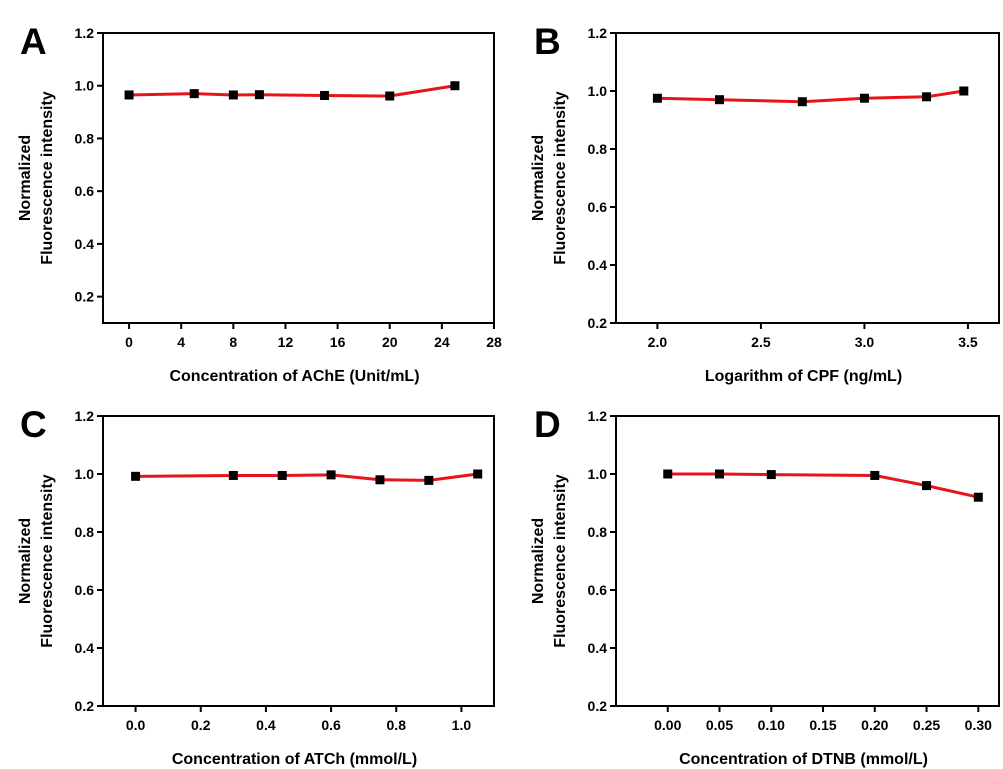  What do you see at coordinates (136, 725) in the screenshot?
I see `x-tick-label: 0.0` at bounding box center [136, 725].